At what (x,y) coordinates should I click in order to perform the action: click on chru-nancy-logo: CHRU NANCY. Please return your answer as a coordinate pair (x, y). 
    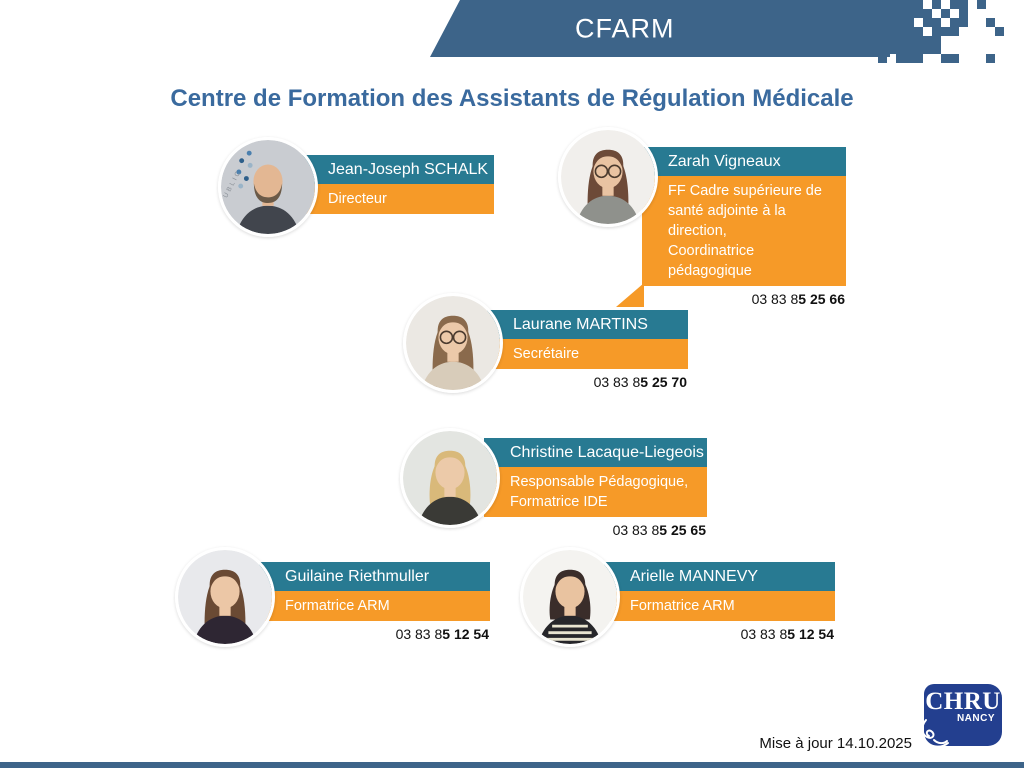
    Looking at the image, I should click on (961, 716).